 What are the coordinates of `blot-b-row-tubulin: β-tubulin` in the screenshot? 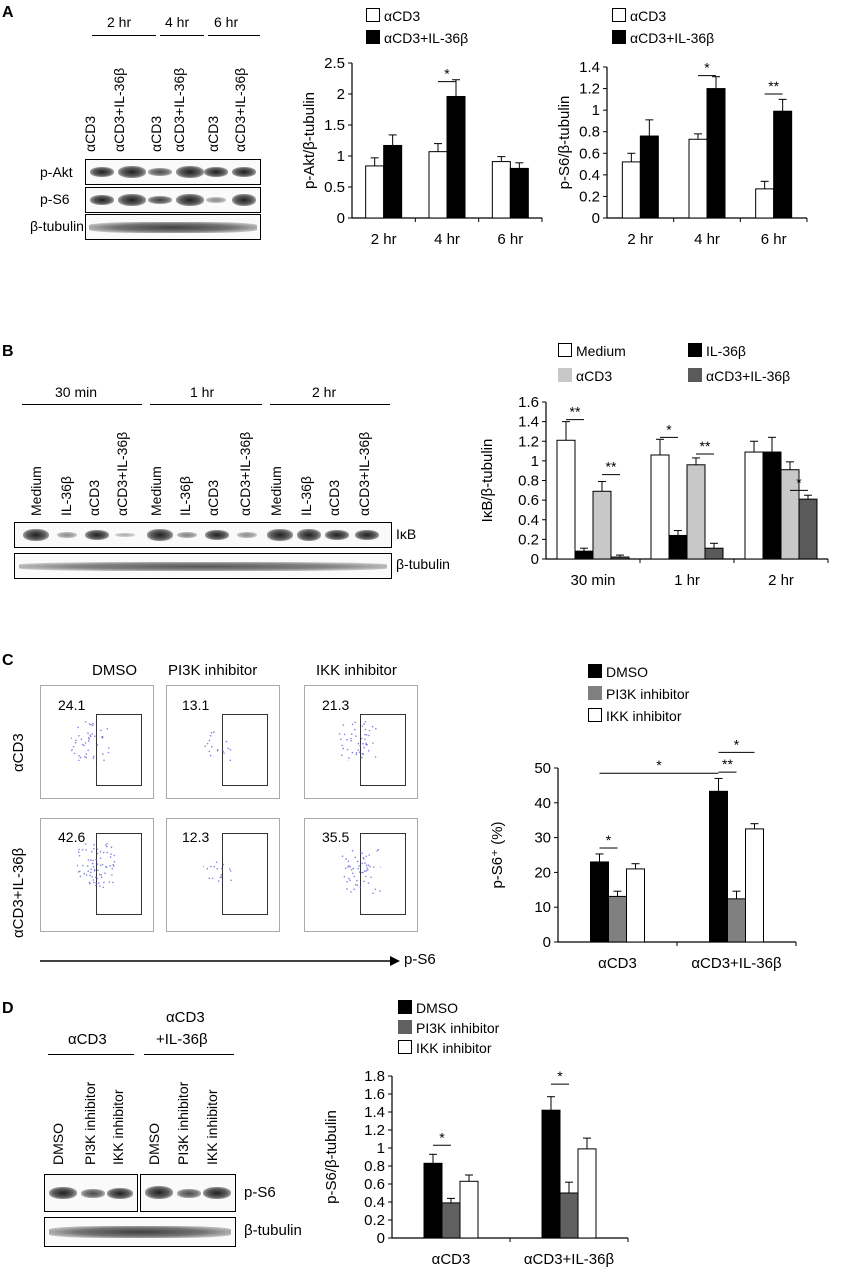 It's located at (423, 564).